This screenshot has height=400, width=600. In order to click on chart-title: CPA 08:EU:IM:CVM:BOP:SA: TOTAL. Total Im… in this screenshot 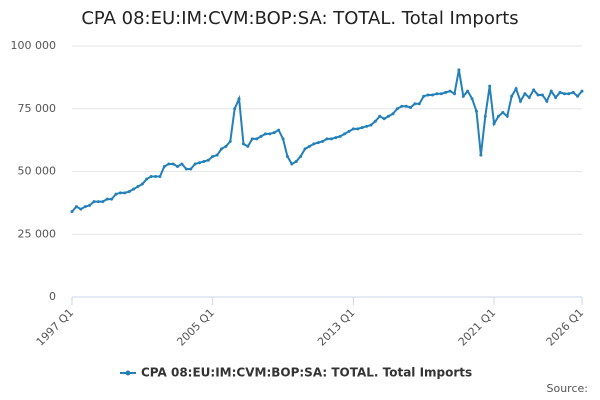, I will do `click(299, 18)`.